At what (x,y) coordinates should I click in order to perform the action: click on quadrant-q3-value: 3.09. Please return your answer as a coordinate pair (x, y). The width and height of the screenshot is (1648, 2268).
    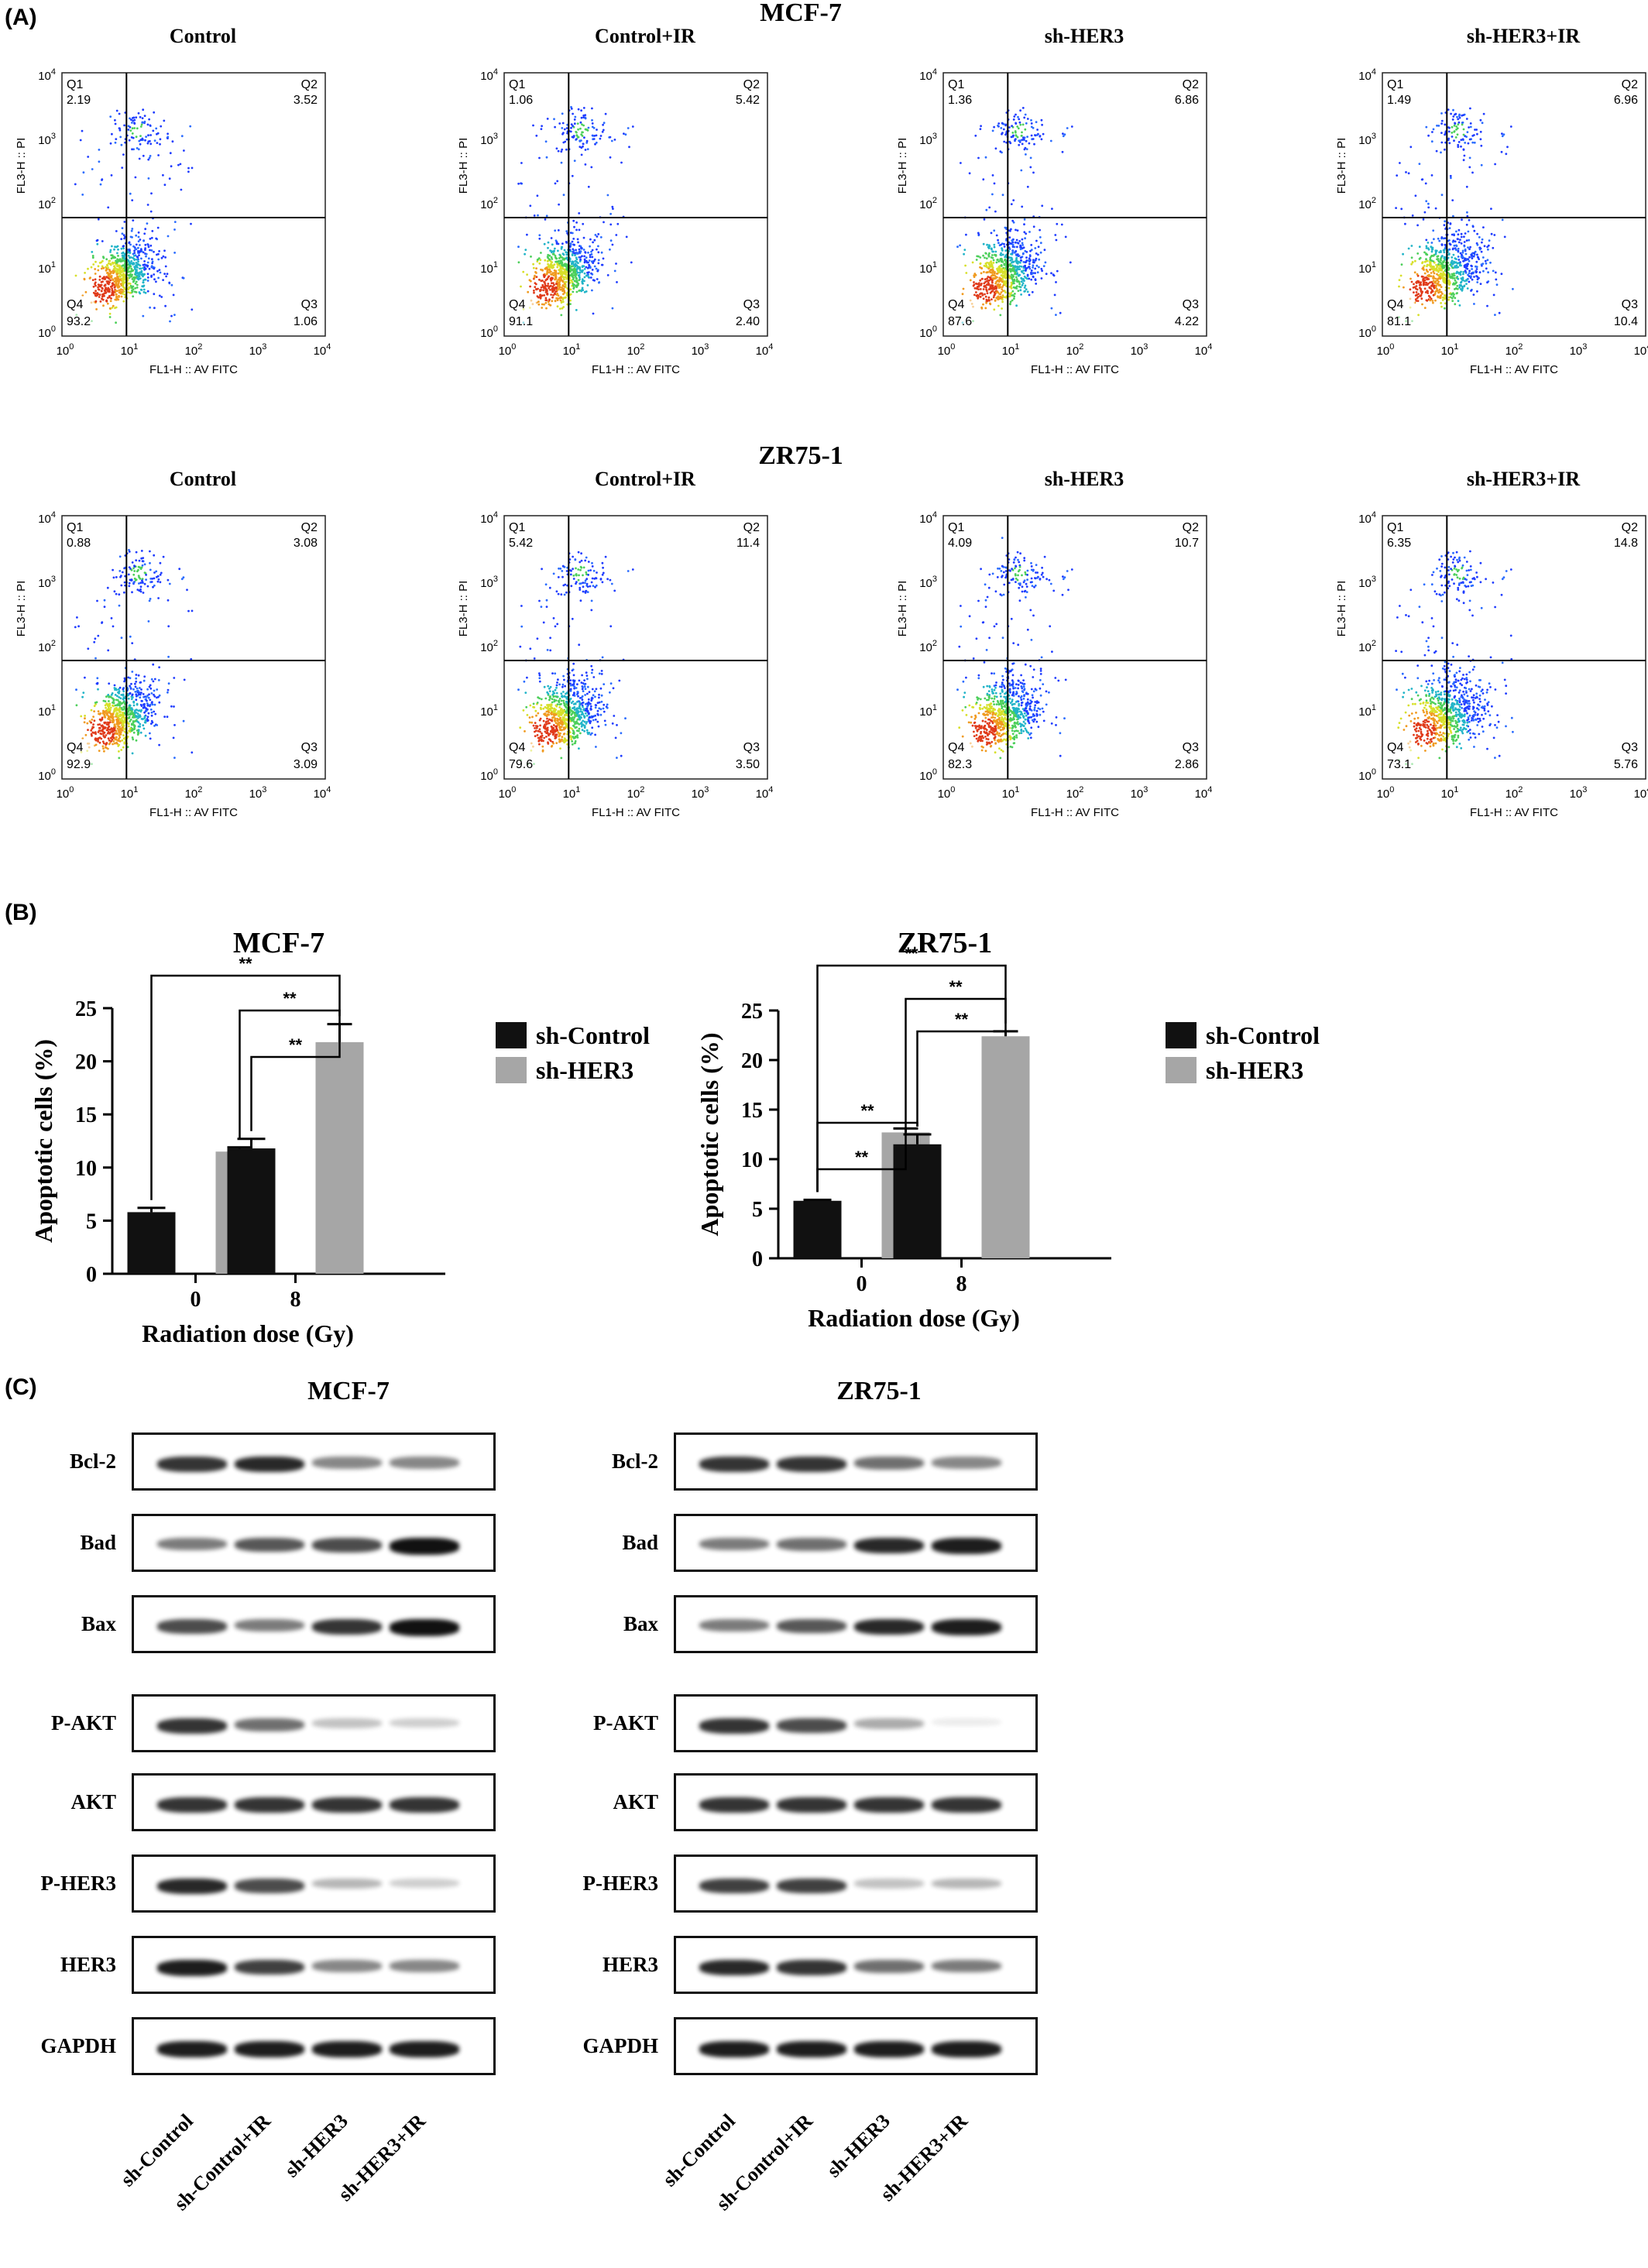
    Looking at the image, I should click on (306, 764).